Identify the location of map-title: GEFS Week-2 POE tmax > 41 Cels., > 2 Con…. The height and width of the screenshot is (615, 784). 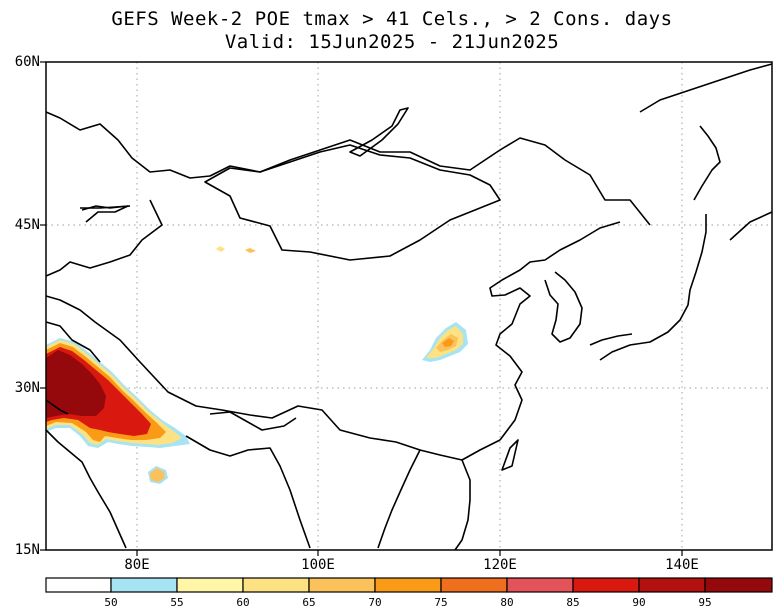
(392, 19).